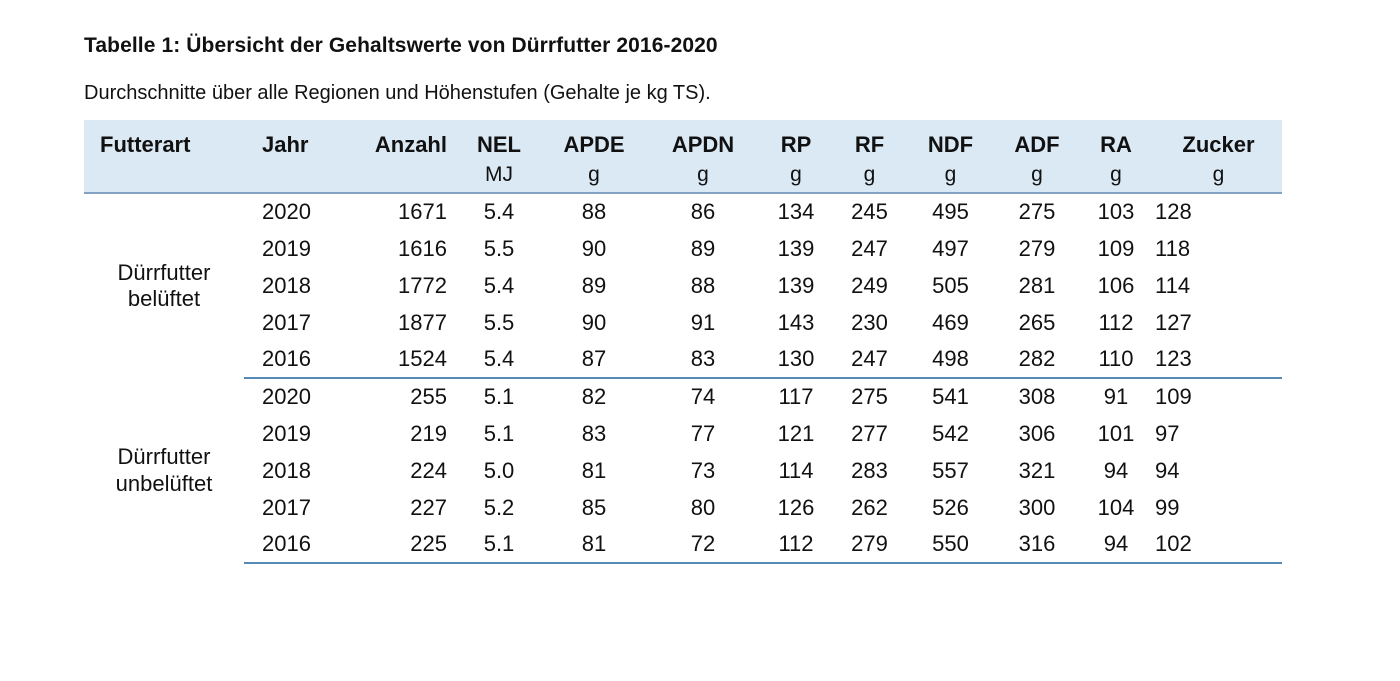 The image size is (1400, 681). What do you see at coordinates (869, 360) in the screenshot?
I see `data-cell: 247` at bounding box center [869, 360].